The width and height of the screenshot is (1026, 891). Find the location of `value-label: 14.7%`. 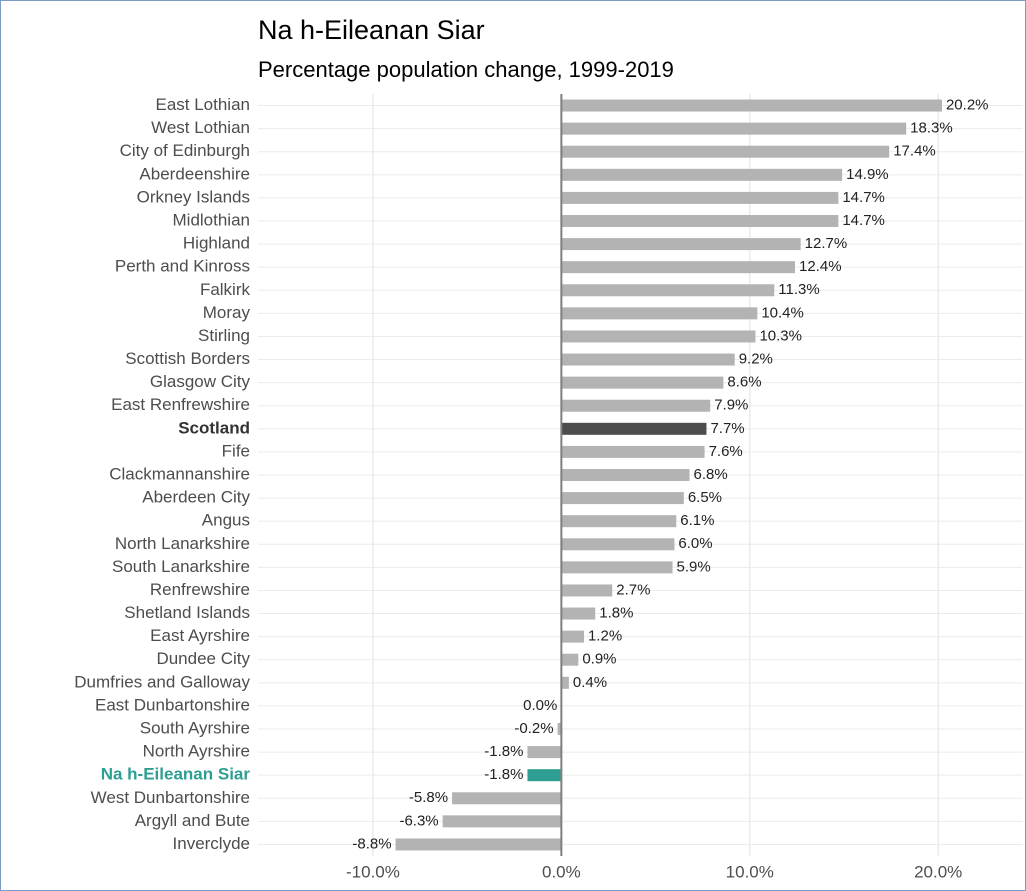

value-label: 14.7% is located at coordinates (863, 220).